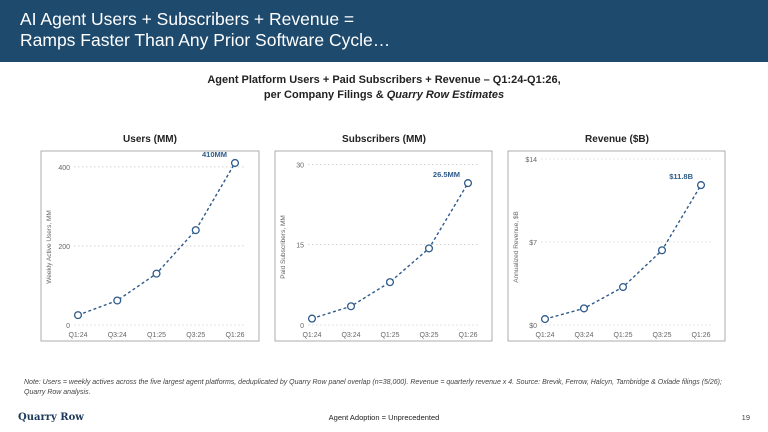  What do you see at coordinates (150, 139) in the screenshot?
I see `panel-title-users: Users (MM)` at bounding box center [150, 139].